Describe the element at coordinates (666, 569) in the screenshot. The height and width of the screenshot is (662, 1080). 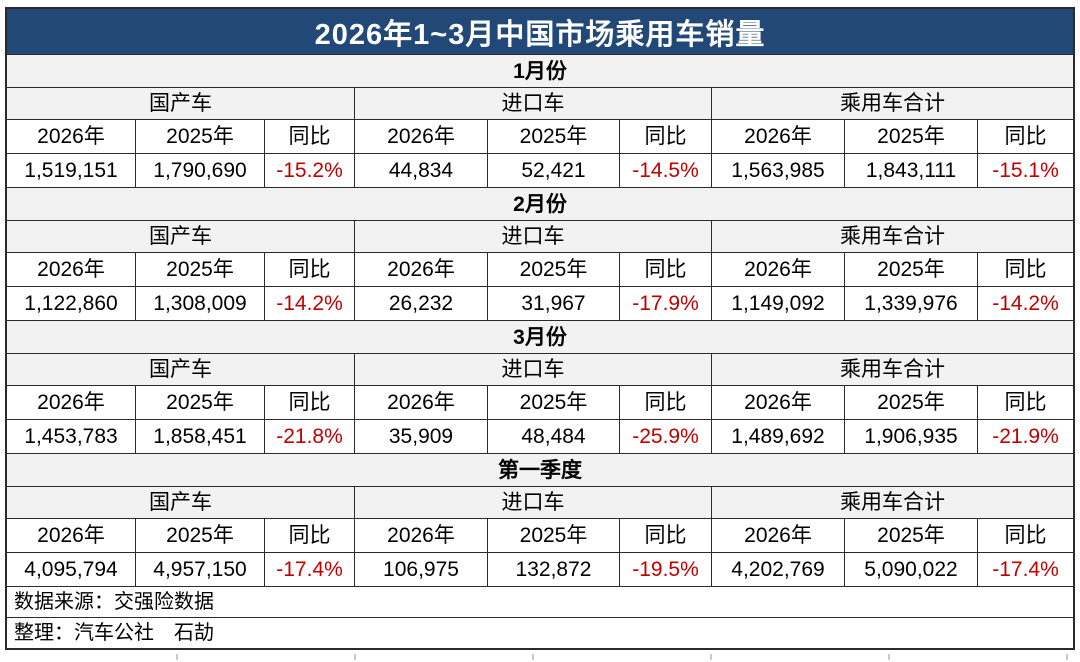
I see `imported-yoy-value: -19.5%` at that location.